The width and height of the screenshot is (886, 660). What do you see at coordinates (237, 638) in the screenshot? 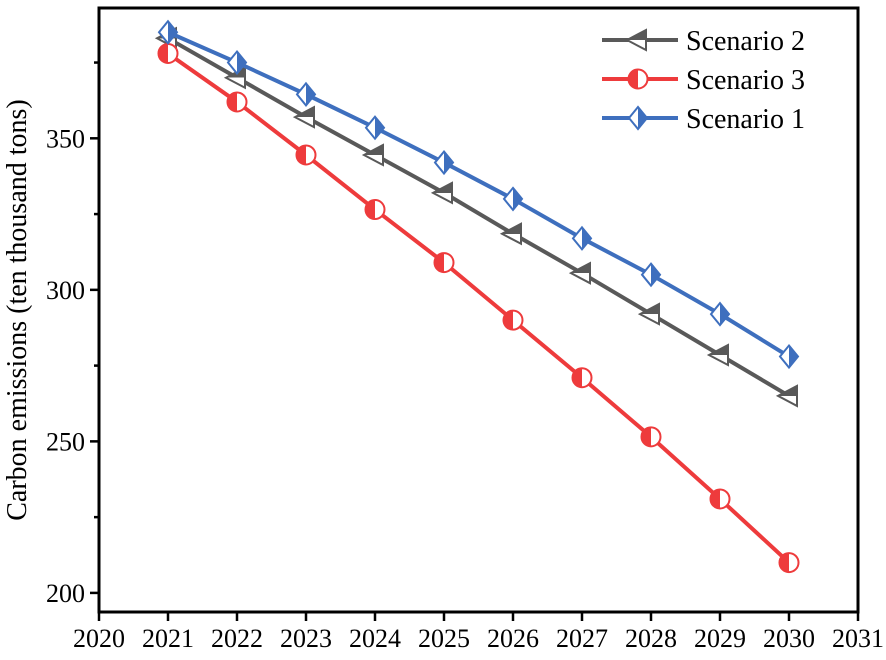
I see `x-tick-label: 2022` at bounding box center [237, 638].